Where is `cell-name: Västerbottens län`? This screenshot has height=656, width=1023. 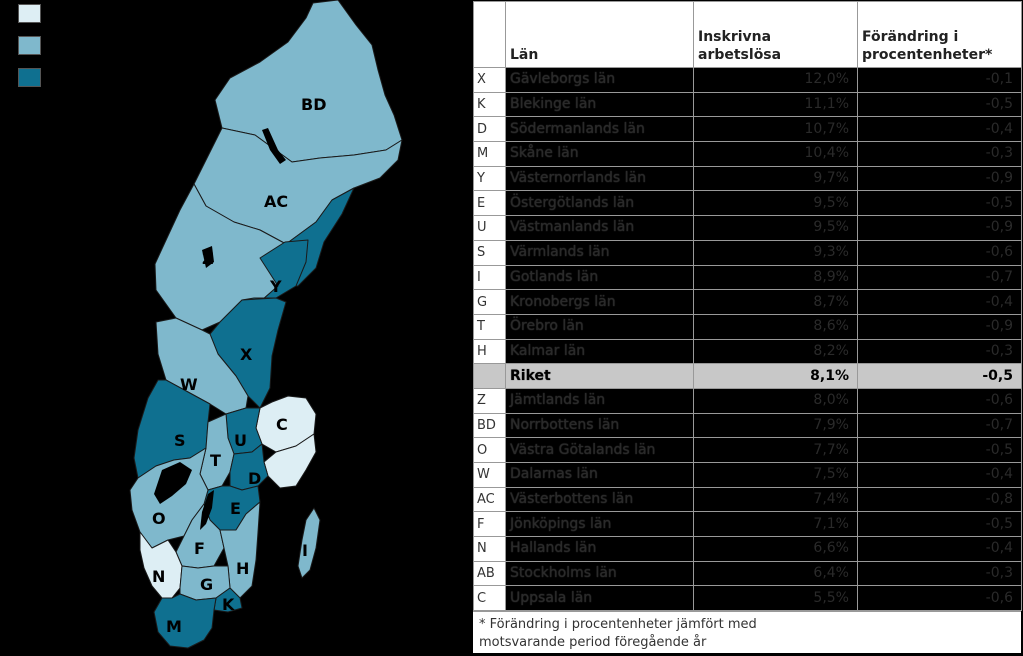 cell-name: Västerbottens län is located at coordinates (599, 499).